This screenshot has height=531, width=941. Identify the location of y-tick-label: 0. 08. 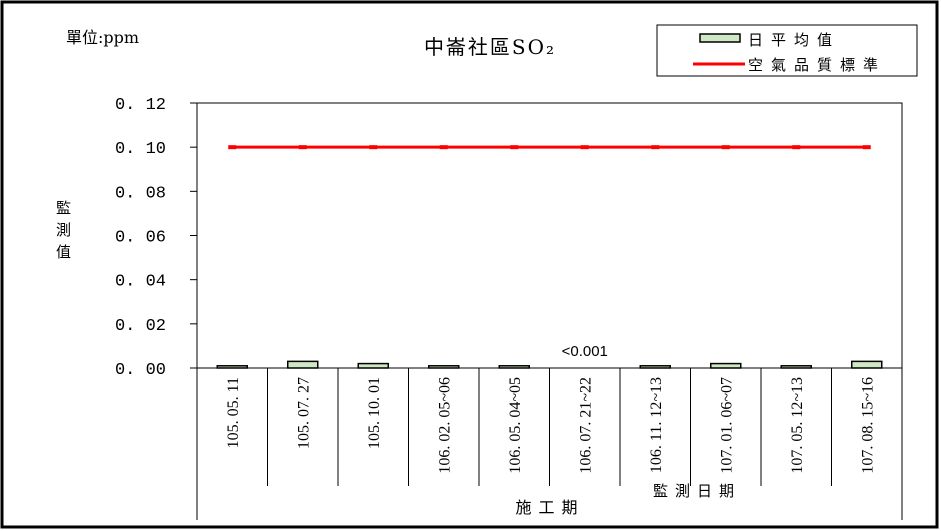
(140, 193).